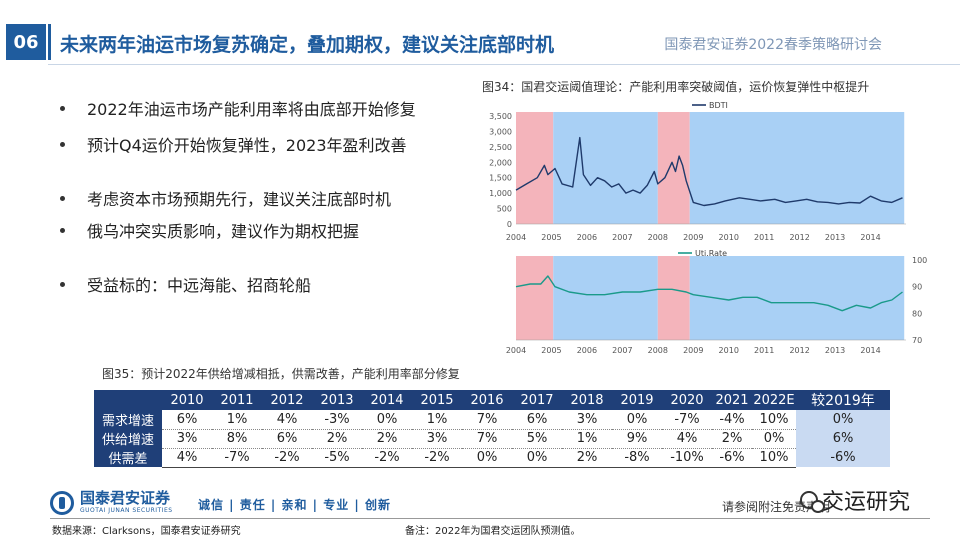 The image size is (960, 540). What do you see at coordinates (185, 284) in the screenshot?
I see `bullet-item: 受益标的：中远海能、招商轮船` at bounding box center [185, 284].